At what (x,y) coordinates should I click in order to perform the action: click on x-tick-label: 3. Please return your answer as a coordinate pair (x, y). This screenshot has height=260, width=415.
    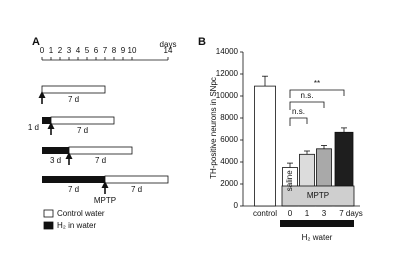
    Looking at the image, I should click on (324, 213).